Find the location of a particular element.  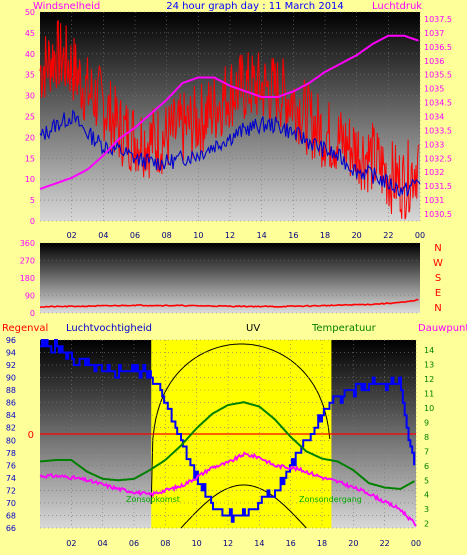

sunset-label: Zonsondergang is located at coordinates (330, 499).